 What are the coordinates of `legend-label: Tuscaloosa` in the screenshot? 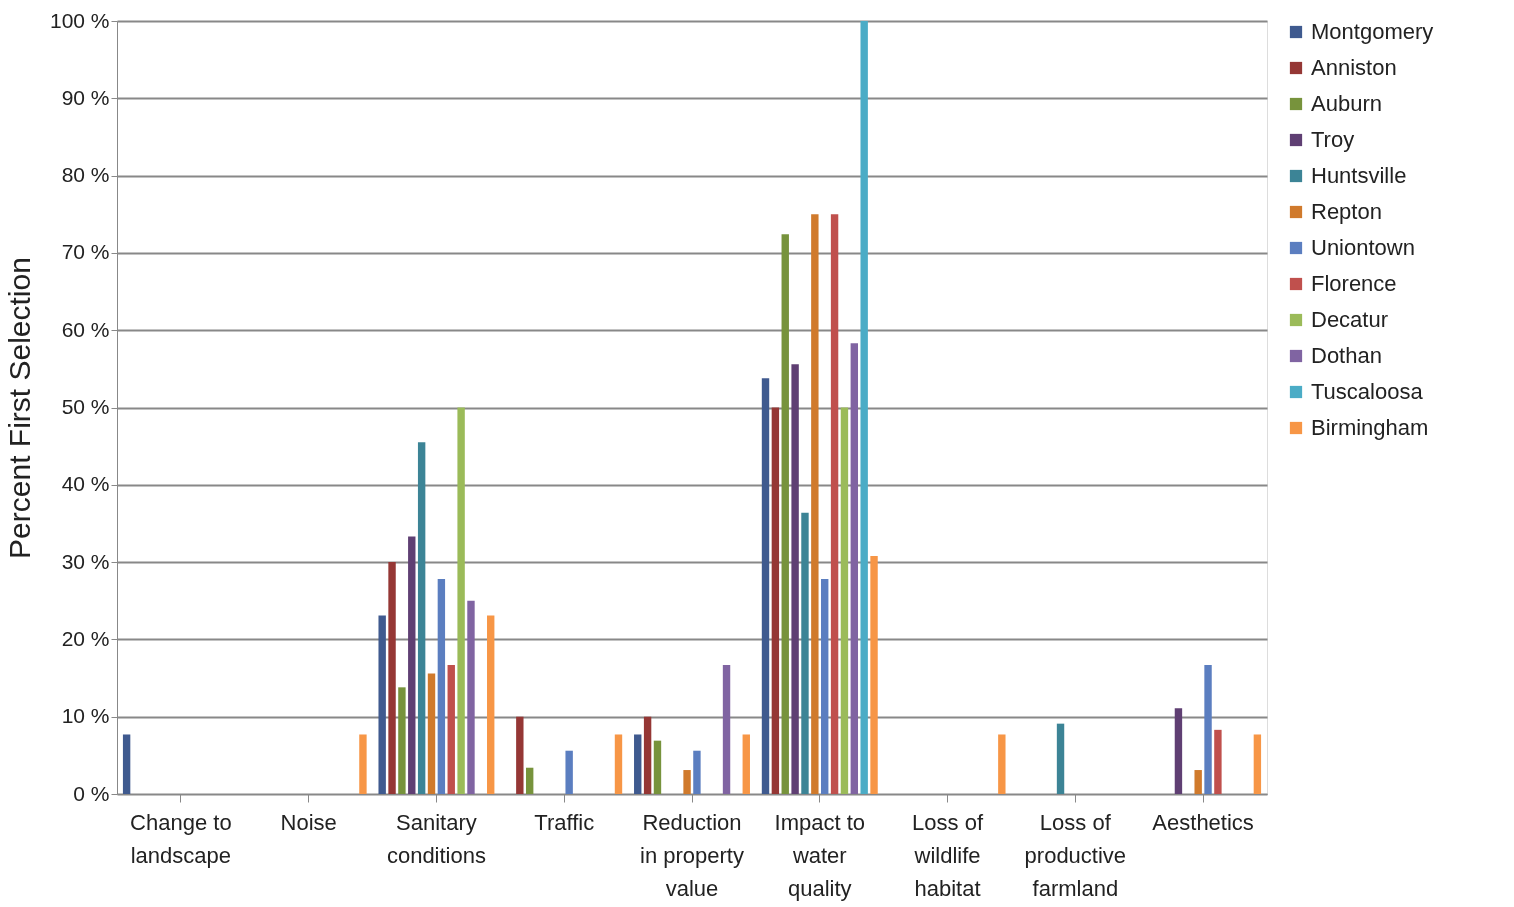 It's located at (1367, 391).